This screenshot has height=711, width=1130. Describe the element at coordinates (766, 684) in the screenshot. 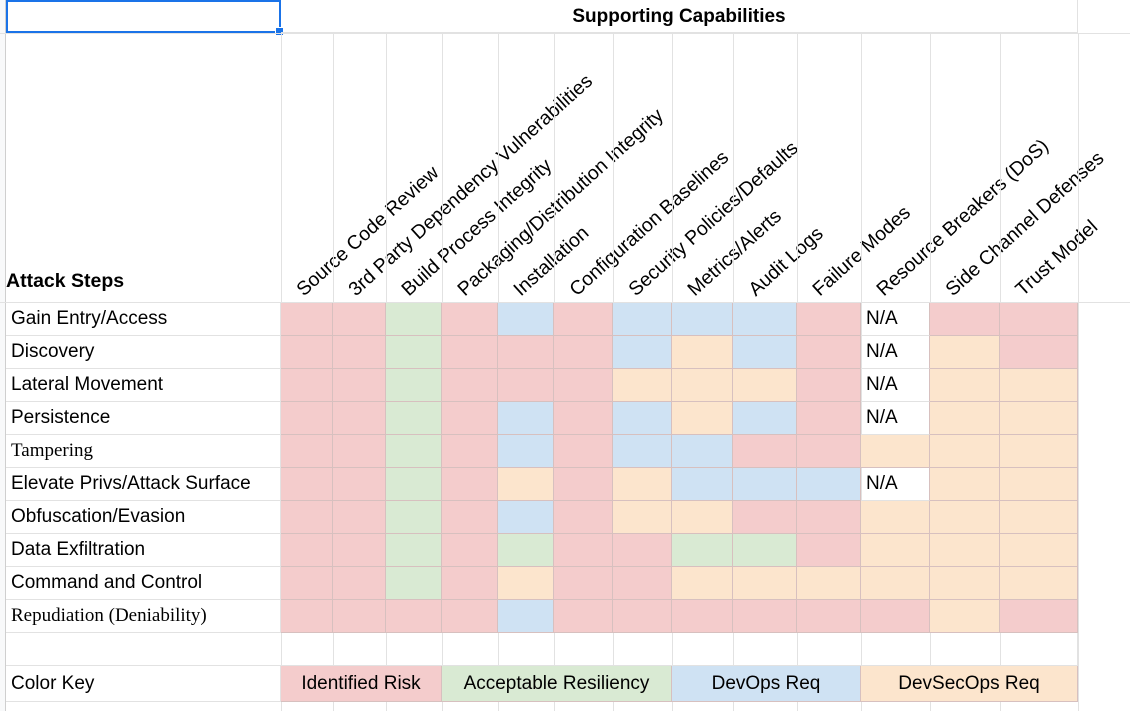

I see `color-key-item: DevOps Req` at that location.